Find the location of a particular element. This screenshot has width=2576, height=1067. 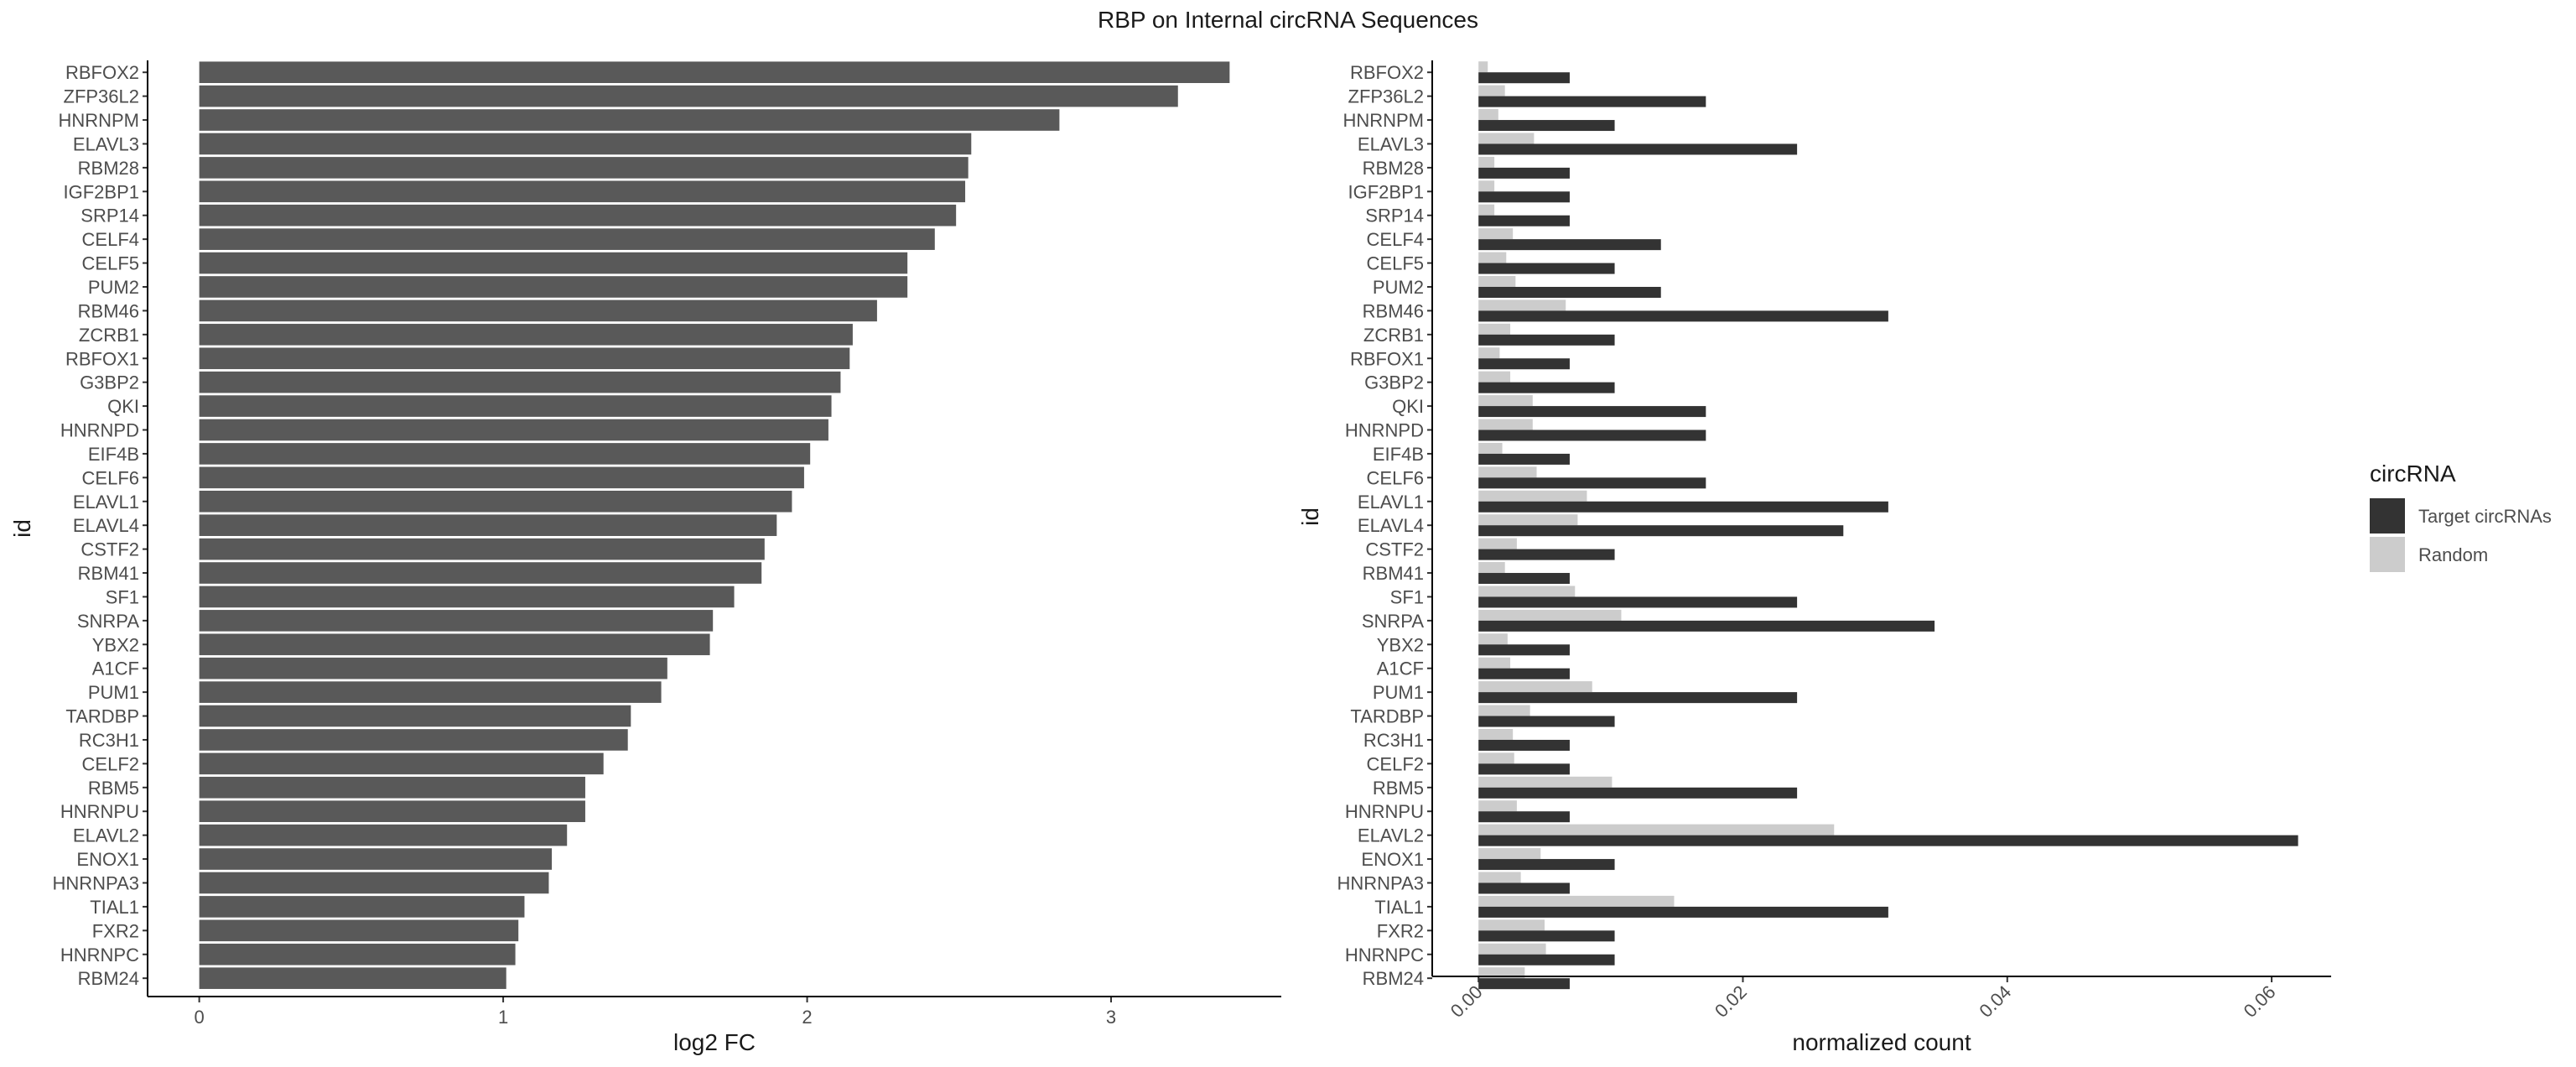

y-tick-label: HNRNPA3 is located at coordinates (95, 882).